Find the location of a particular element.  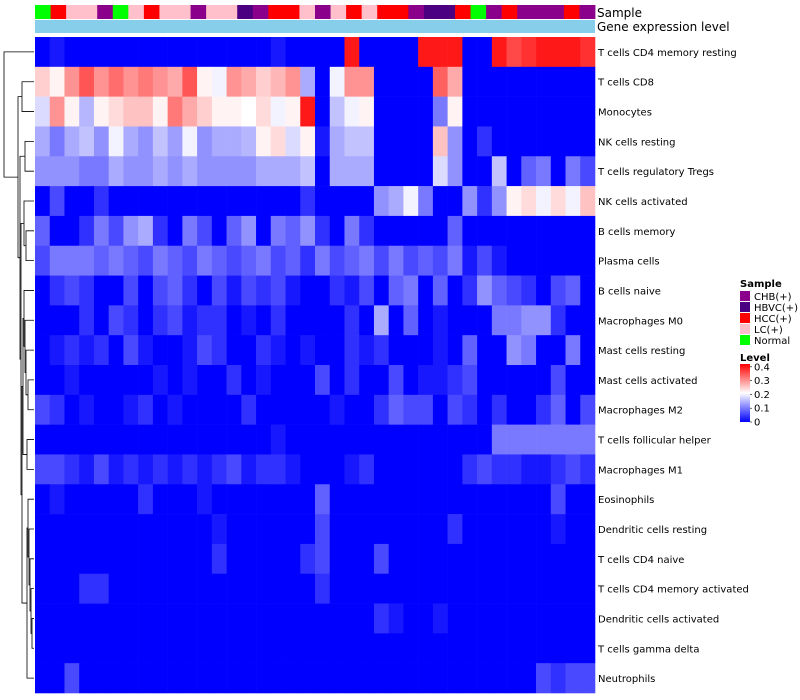

legend-sample-swatch is located at coordinates (745, 329).